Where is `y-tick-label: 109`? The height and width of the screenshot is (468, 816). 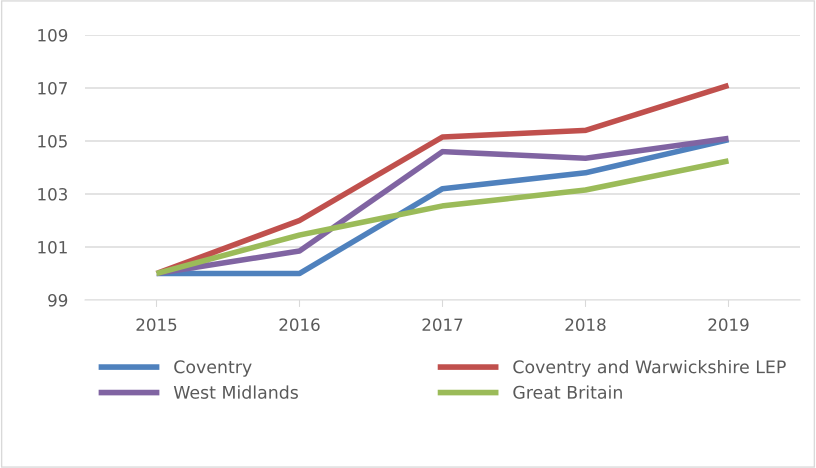
y-tick-label: 109 is located at coordinates (53, 35).